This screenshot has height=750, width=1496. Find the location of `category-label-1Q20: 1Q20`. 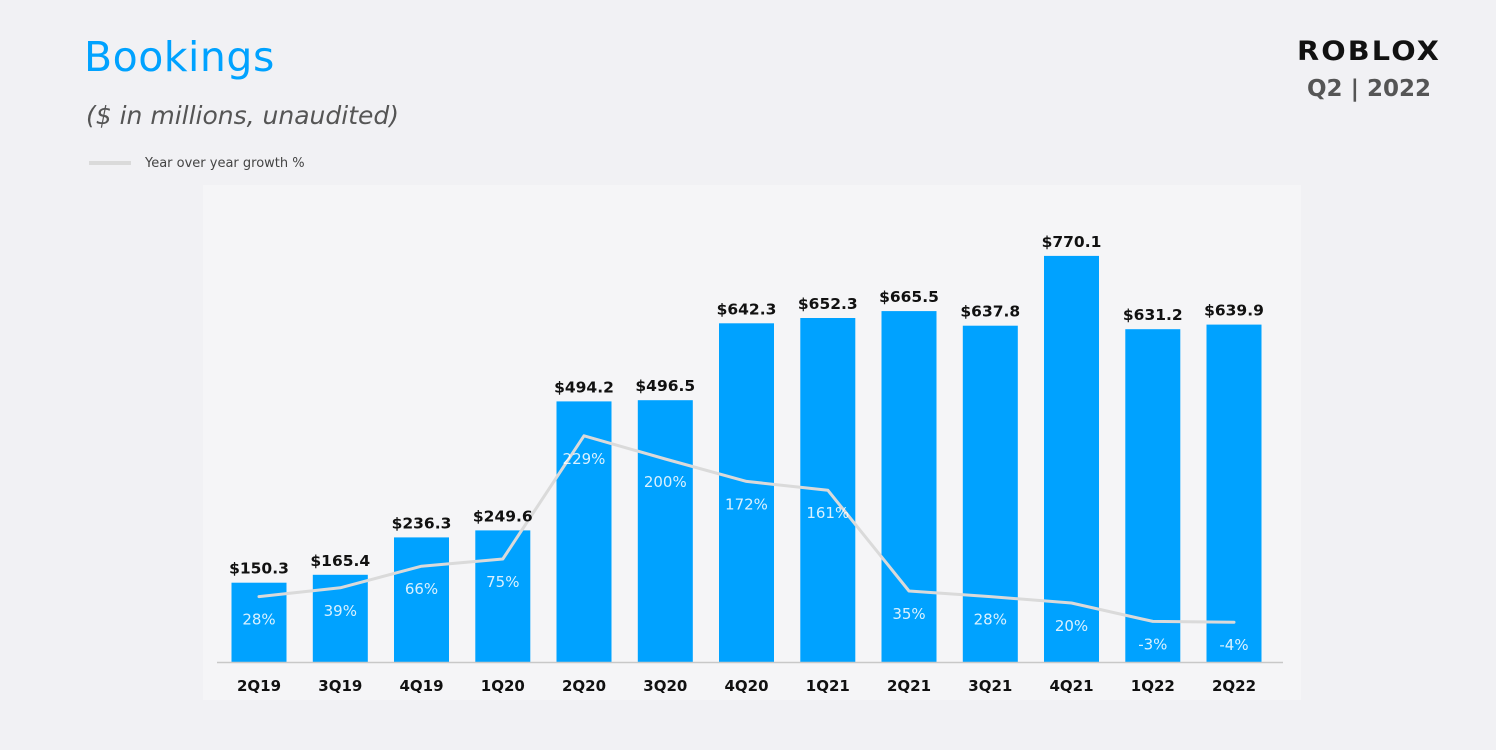

category-label-1Q20: 1Q20 is located at coordinates (503, 686).